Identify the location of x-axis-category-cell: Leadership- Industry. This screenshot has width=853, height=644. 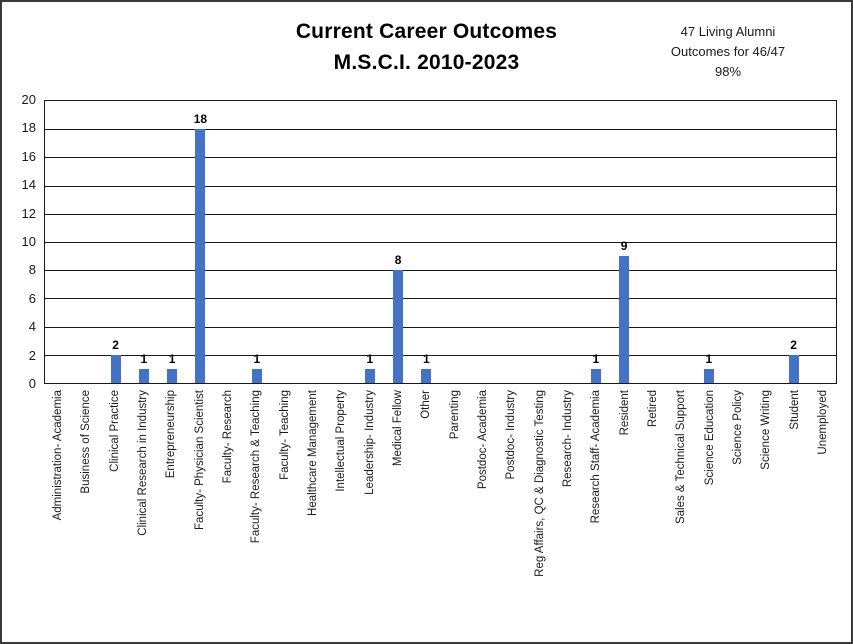
(370, 510).